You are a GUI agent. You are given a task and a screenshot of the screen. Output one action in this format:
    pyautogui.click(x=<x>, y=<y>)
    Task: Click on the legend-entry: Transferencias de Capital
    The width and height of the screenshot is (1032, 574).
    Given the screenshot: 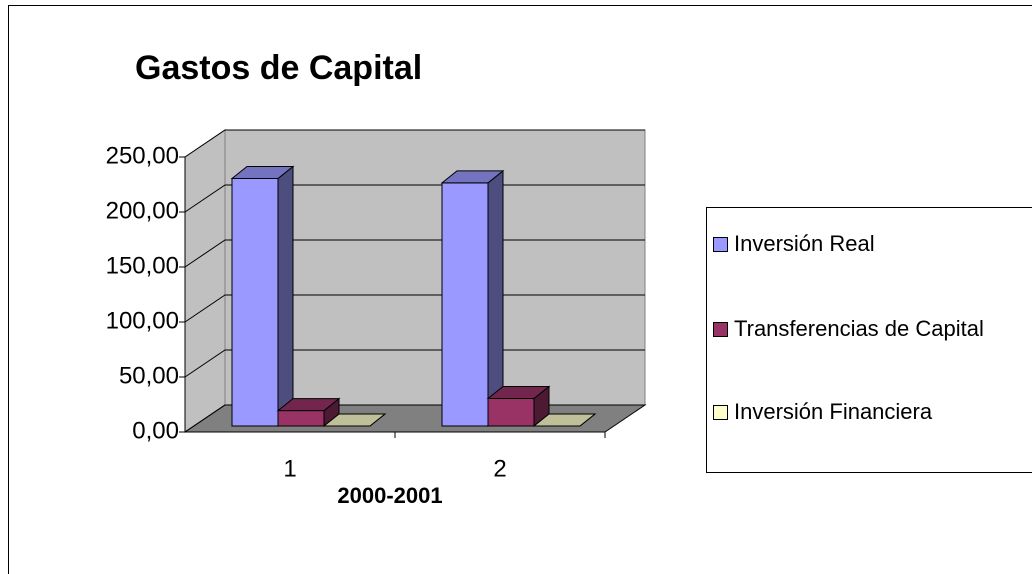 What is the action you would take?
    pyautogui.click(x=863, y=329)
    